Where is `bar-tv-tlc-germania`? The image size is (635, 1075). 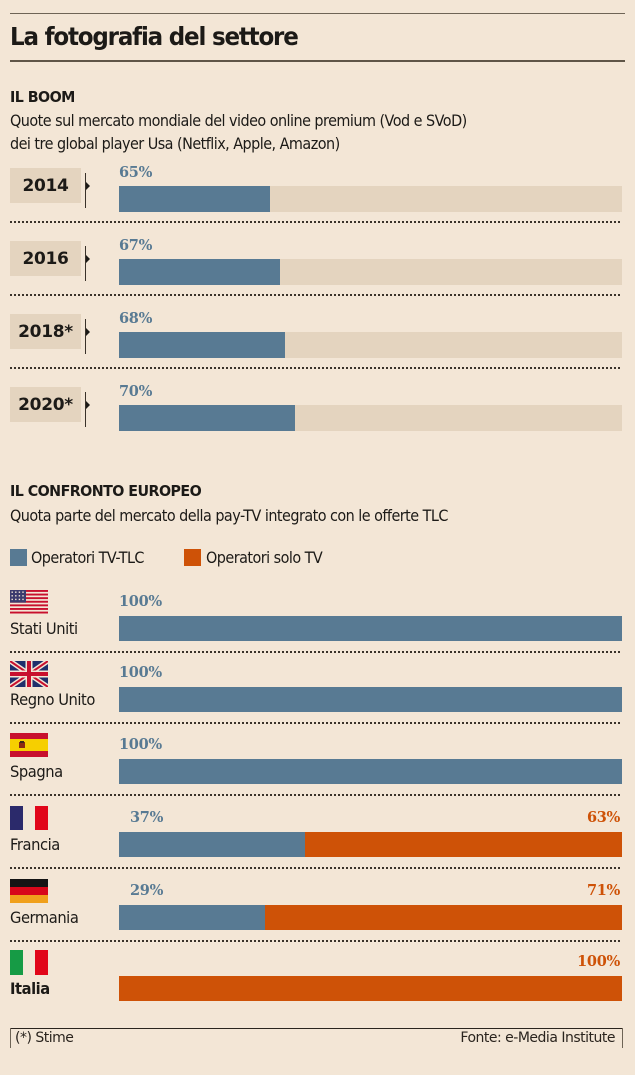
bar-tv-tlc-germania is located at coordinates (192, 917).